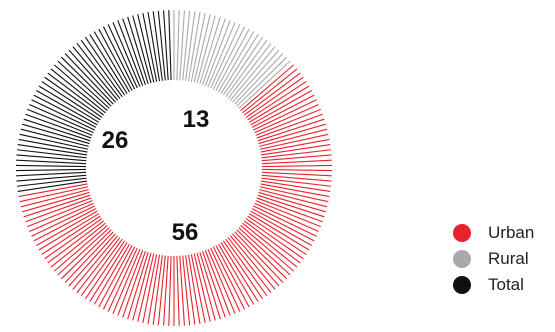 The image size is (555, 332). I want to click on value-label-total: 26, so click(115, 140).